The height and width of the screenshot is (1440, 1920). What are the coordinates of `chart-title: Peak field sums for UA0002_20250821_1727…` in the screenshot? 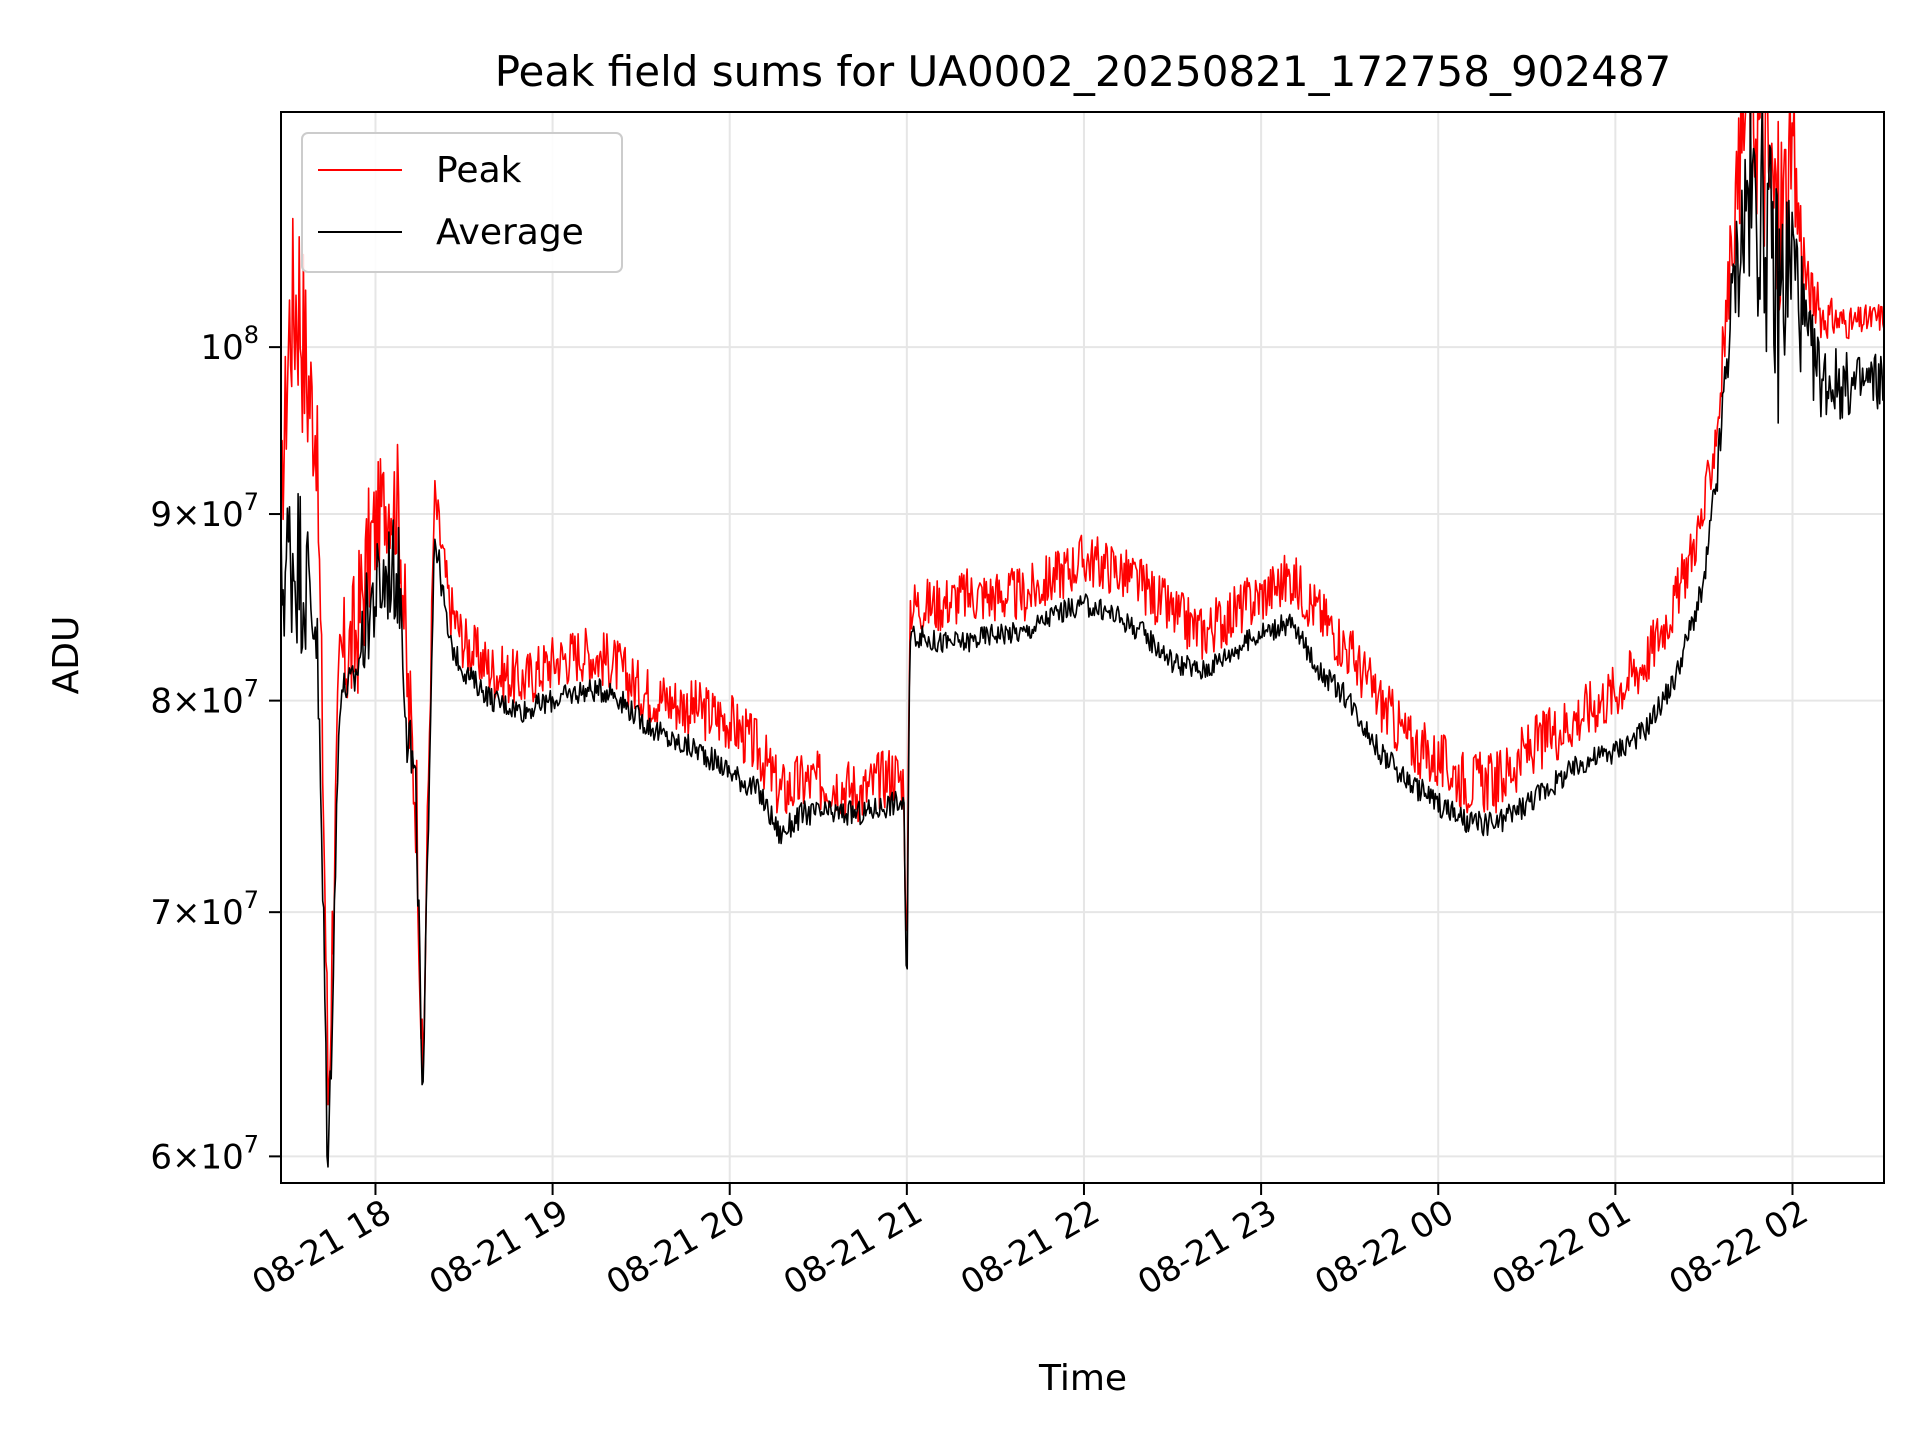 It's located at (1083, 71).